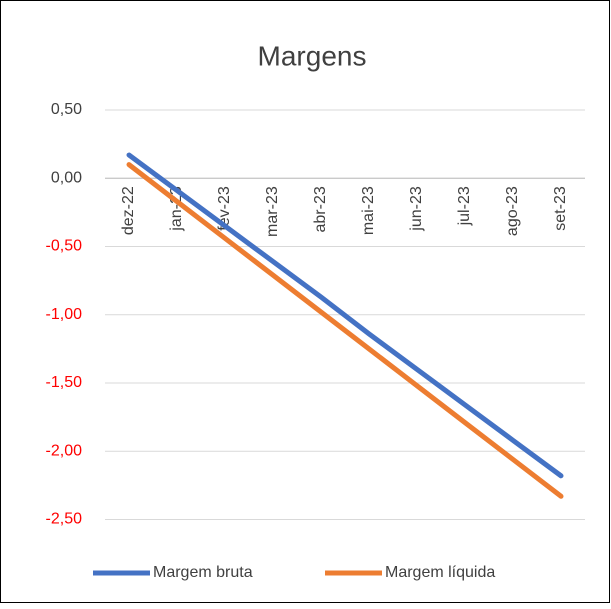 The width and height of the screenshot is (611, 609). Describe the element at coordinates (64, 382) in the screenshot. I see `y-tick-label: -1,50` at that location.